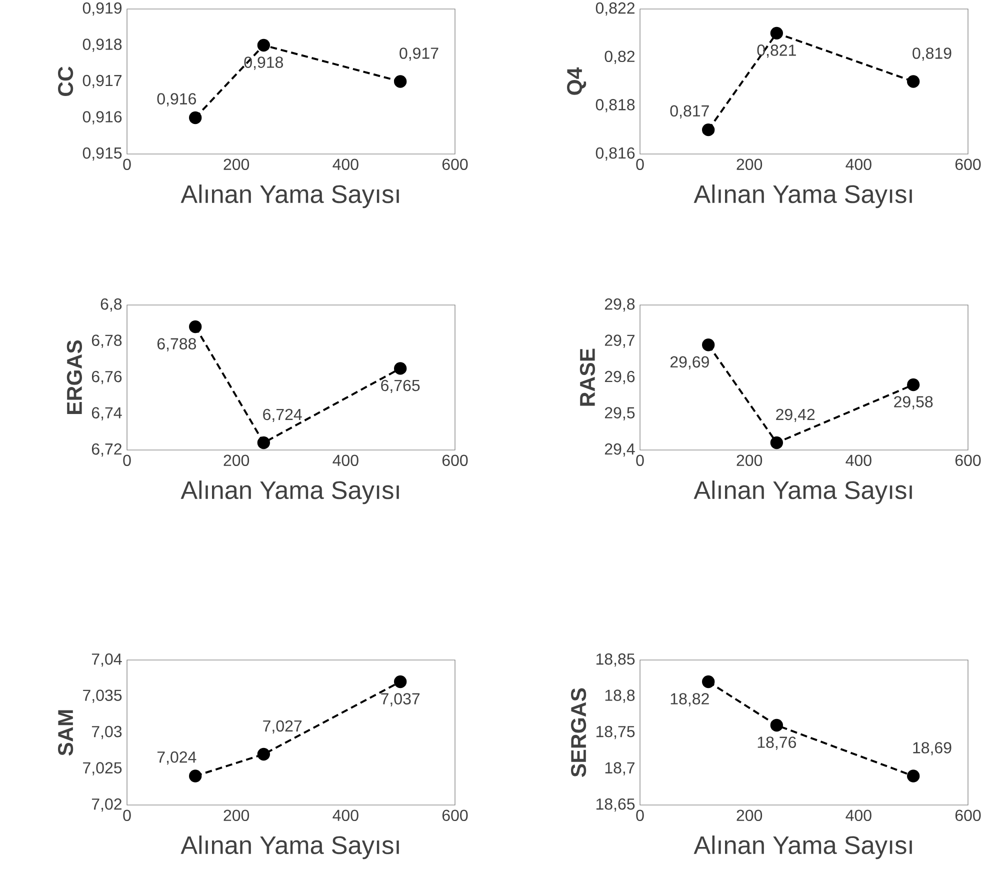 This screenshot has width=991, height=883. What do you see at coordinates (102, 81) in the screenshot?
I see `y-tick-label: 0,917` at bounding box center [102, 81].